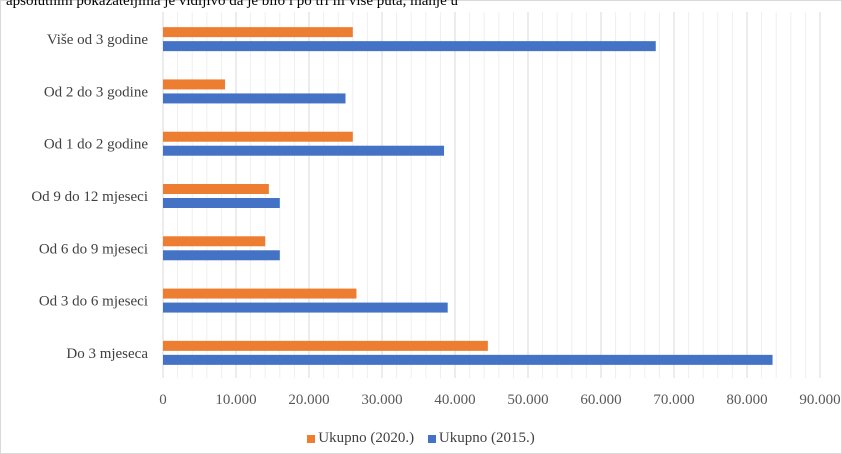  What do you see at coordinates (98, 40) in the screenshot?
I see `category-label: Više od 3 godine` at bounding box center [98, 40].